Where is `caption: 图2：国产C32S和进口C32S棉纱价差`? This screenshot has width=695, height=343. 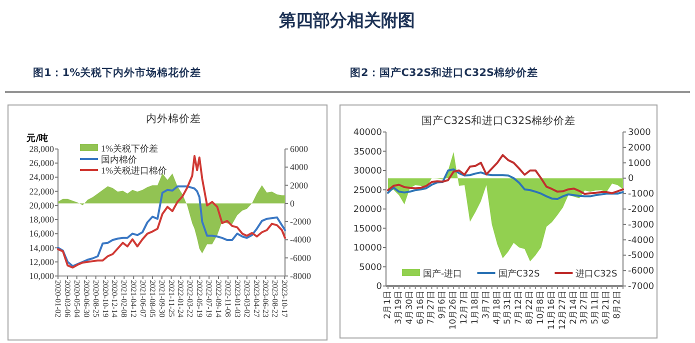 caption: 图2：国产C32S和进口C32S棉纱价差 is located at coordinates (444, 72).